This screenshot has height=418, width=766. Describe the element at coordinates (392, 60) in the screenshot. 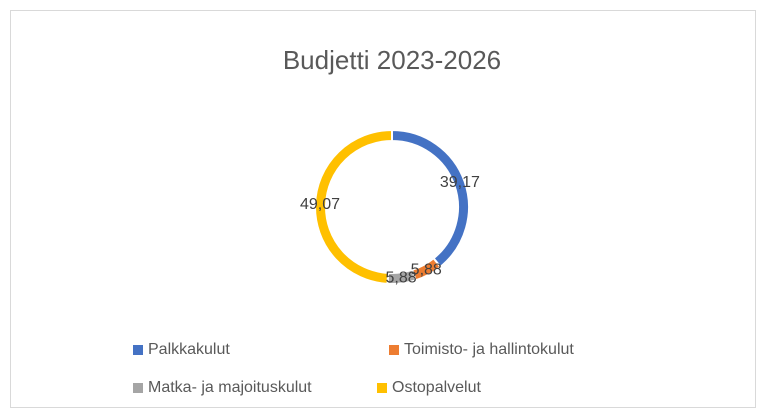

I see `chart-title: Budjetti 2023-2026` at that location.